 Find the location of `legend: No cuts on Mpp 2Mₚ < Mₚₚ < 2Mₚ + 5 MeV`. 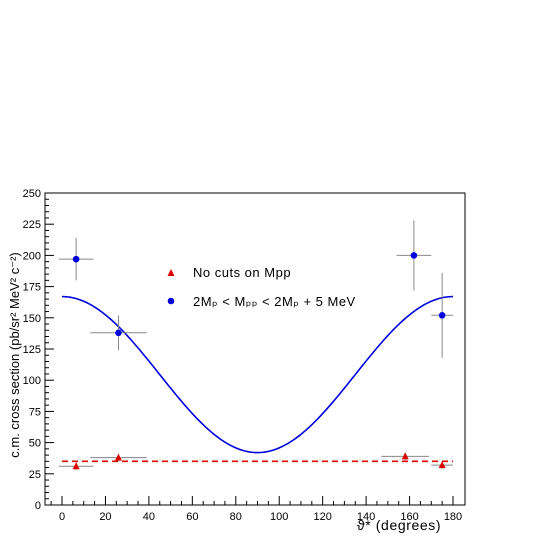

legend: No cuts on Mpp 2Mₚ < Mₚₚ < 2Mₚ + 5 MeV is located at coordinates (261, 287).